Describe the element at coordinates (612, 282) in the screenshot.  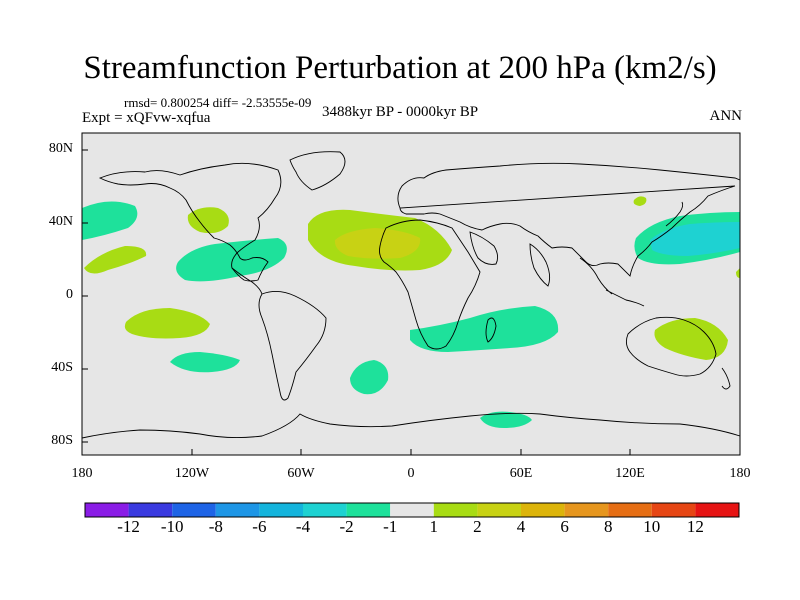
I see `coastline-southeast-asia` at that location.